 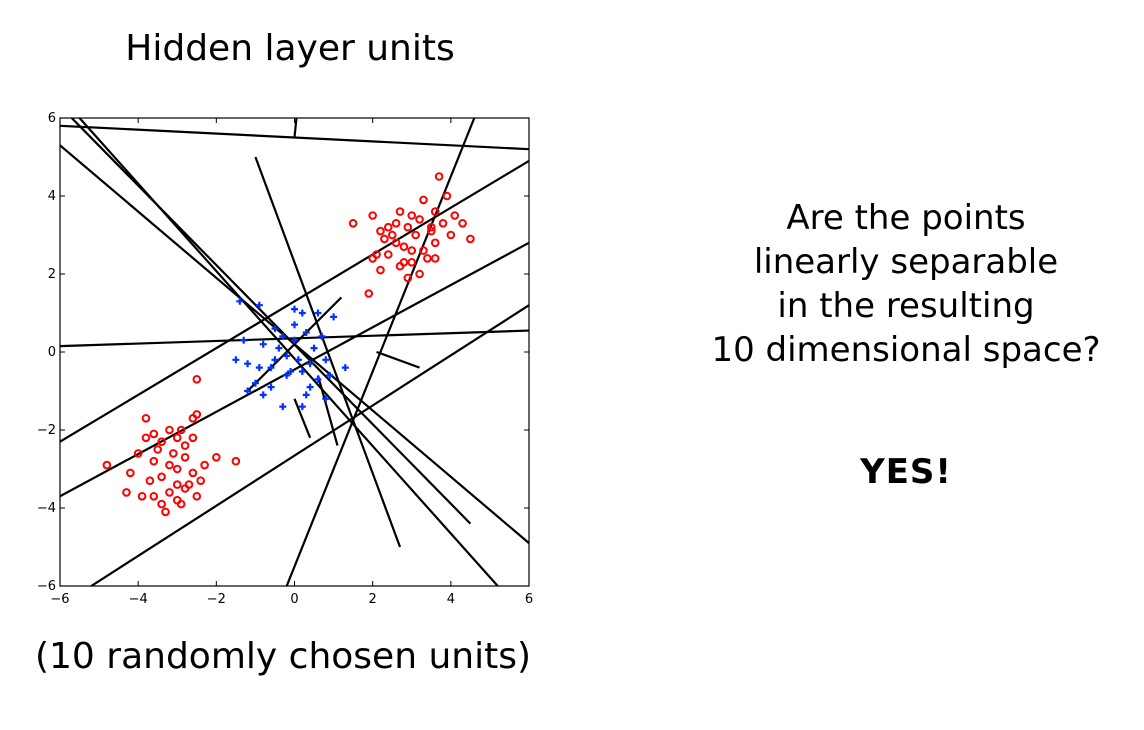 I want to click on question-line: 10 dimensional space?, so click(x=906, y=350).